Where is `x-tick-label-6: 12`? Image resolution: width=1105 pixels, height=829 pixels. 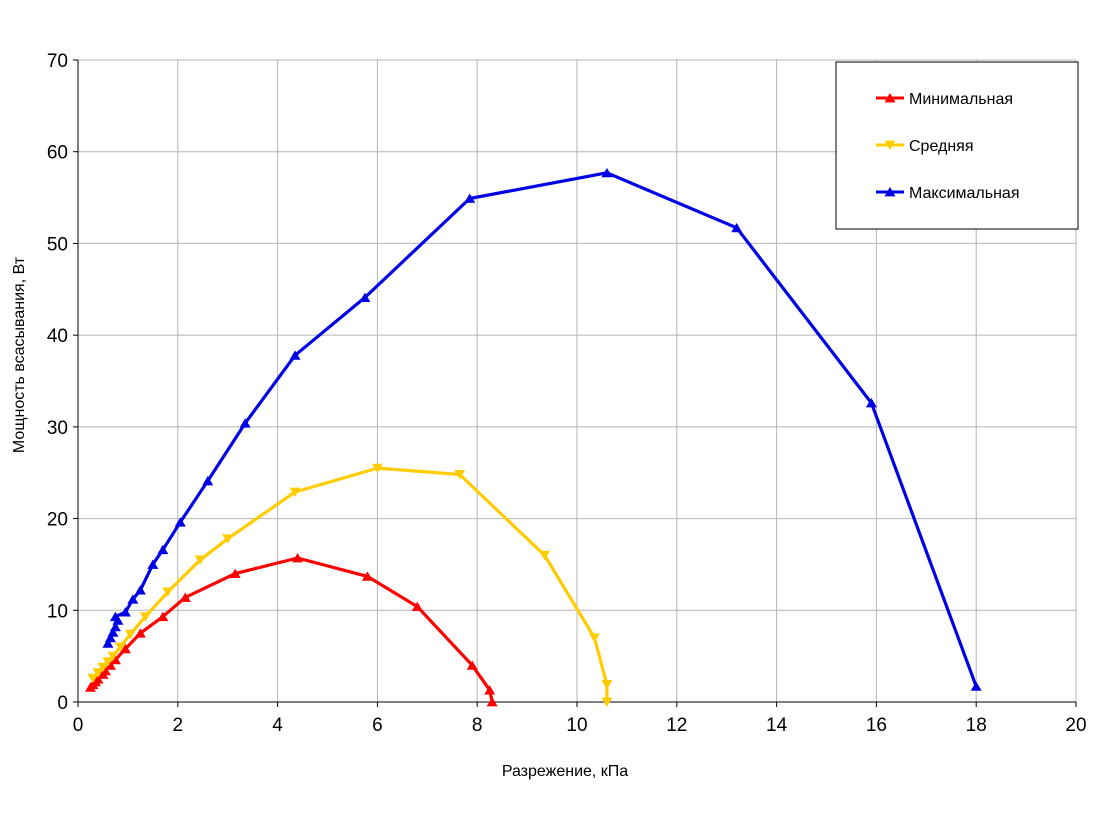 x-tick-label-6: 12 is located at coordinates (676, 725).